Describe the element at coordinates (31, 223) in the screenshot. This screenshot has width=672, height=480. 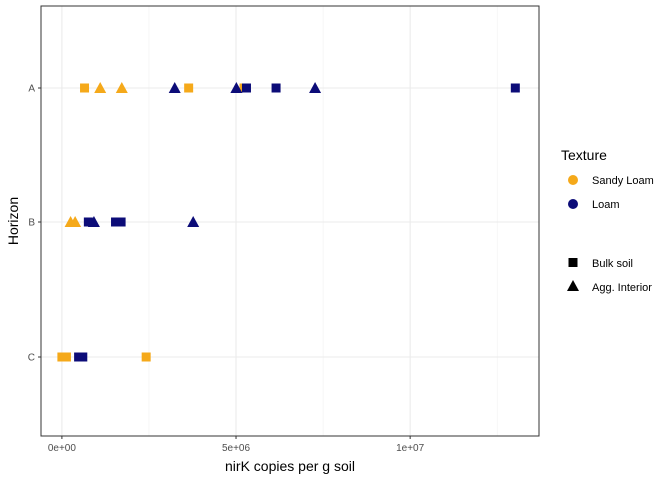
I see `y-tick-label: B` at that location.